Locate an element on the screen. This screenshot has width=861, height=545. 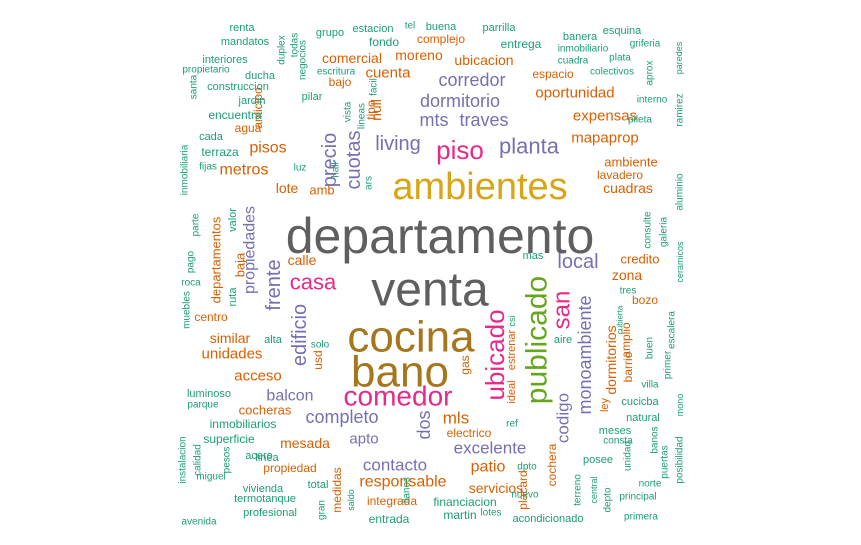
word-bajo: bajo is located at coordinates (340, 82).